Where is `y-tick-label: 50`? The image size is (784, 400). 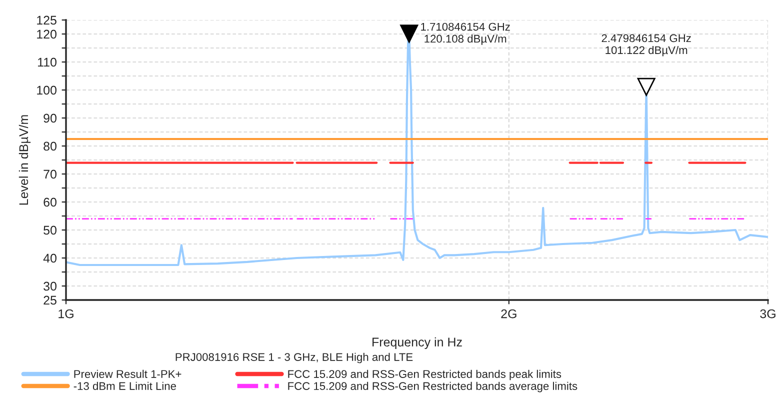 y-tick-label: 50 is located at coordinates (50, 230).